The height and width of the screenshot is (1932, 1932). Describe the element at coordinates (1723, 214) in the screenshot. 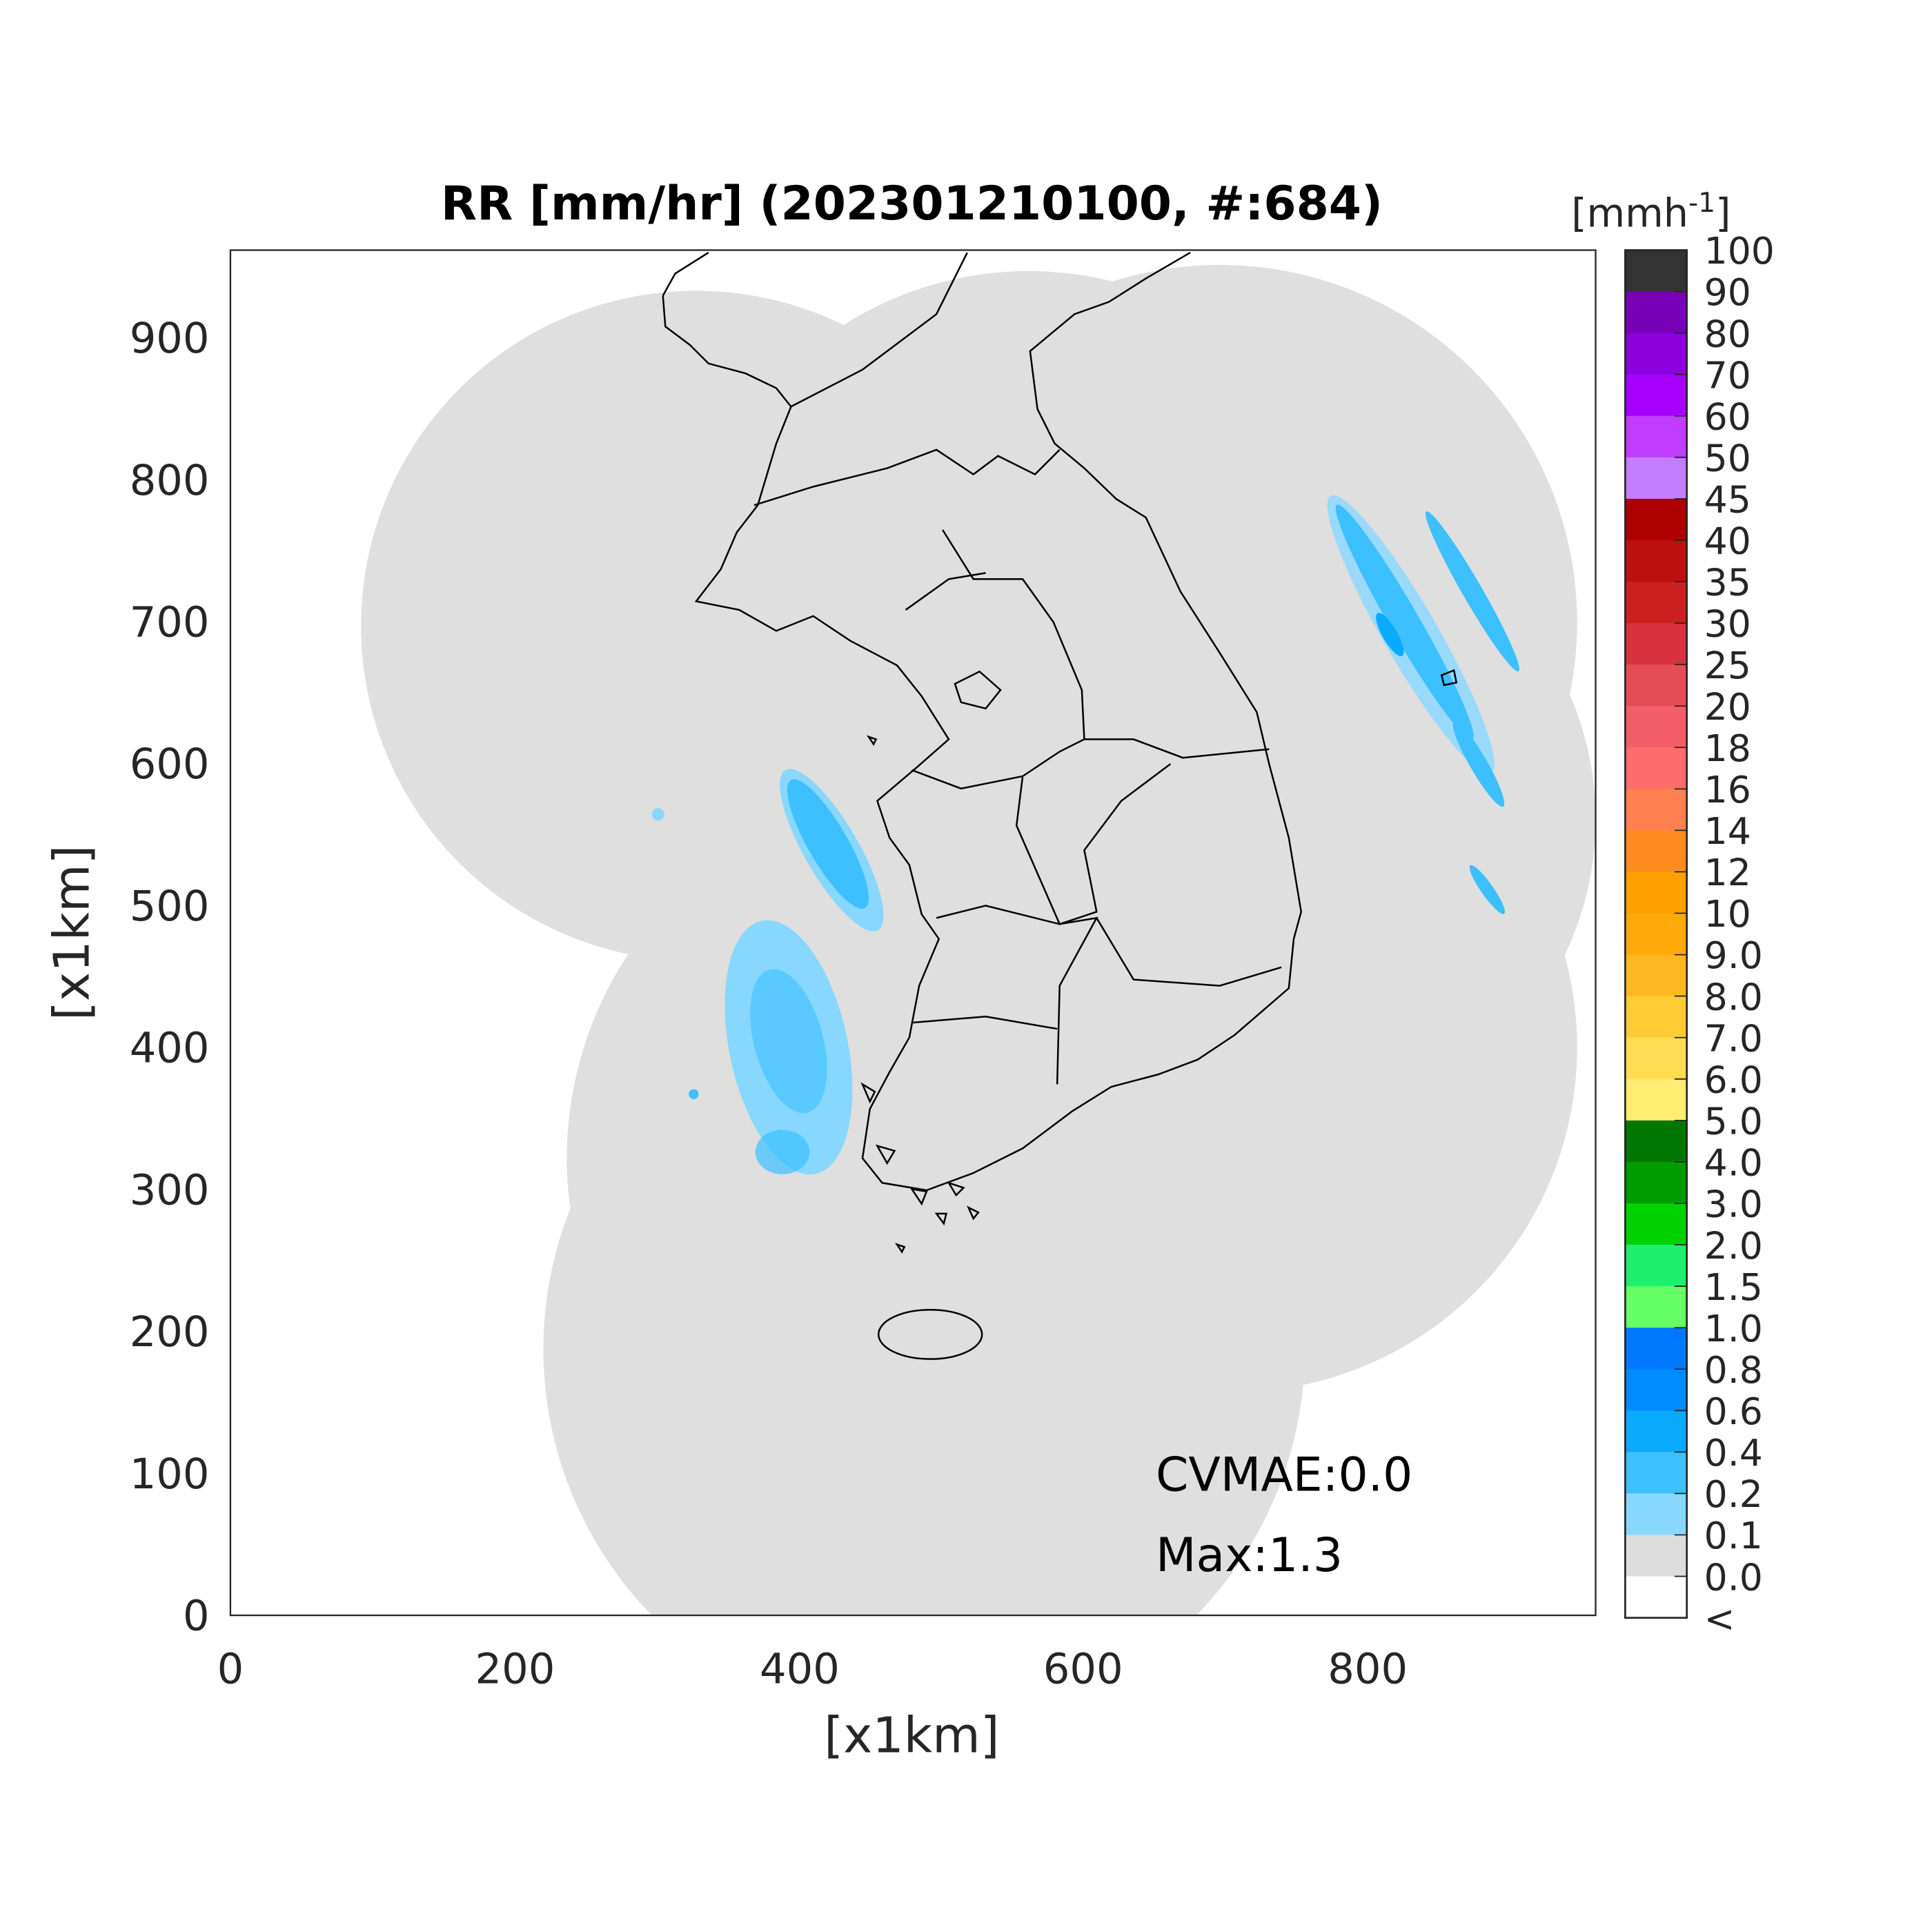

I see `unit-close: ]` at that location.